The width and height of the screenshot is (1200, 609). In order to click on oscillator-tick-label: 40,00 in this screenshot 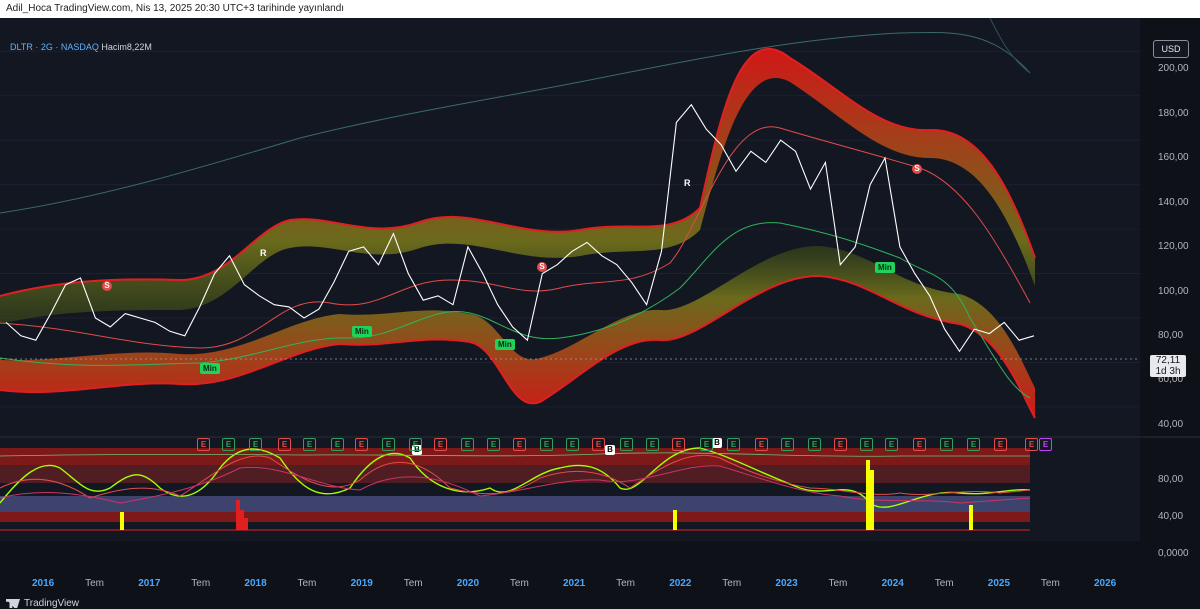, I will do `click(1171, 516)`.